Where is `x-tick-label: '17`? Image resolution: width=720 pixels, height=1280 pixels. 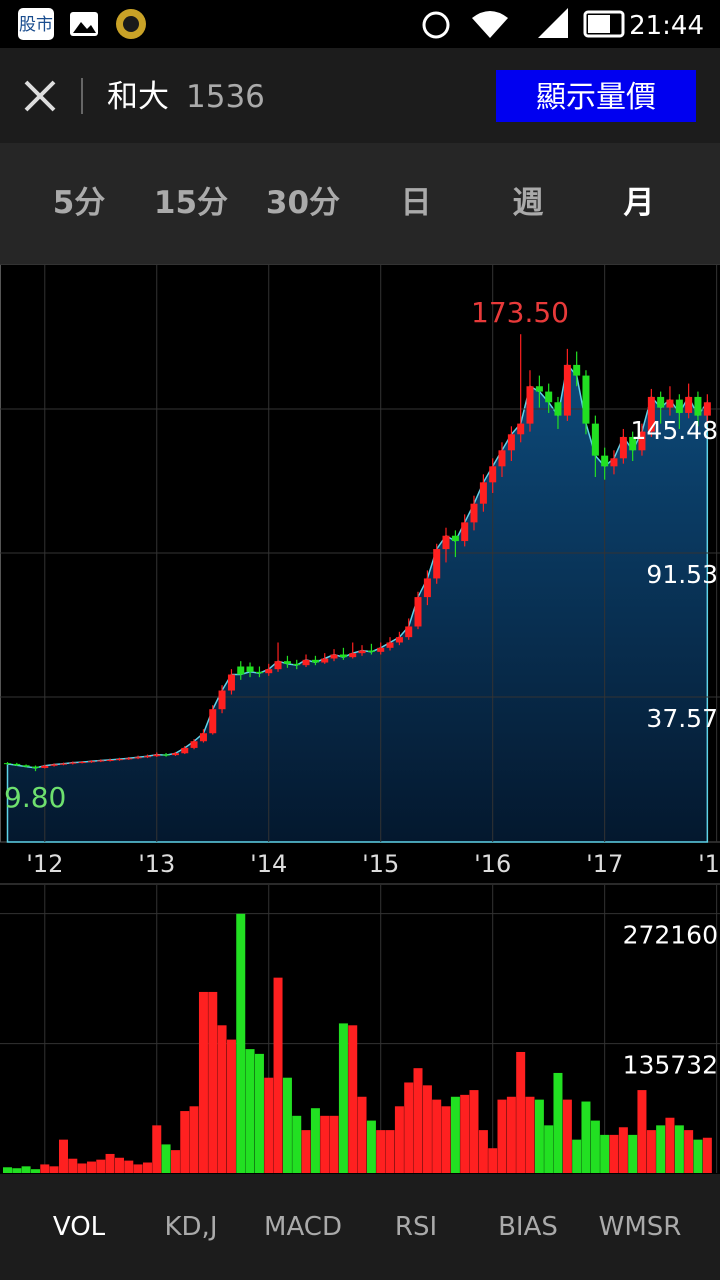
x-tick-label: '17 is located at coordinates (604, 864).